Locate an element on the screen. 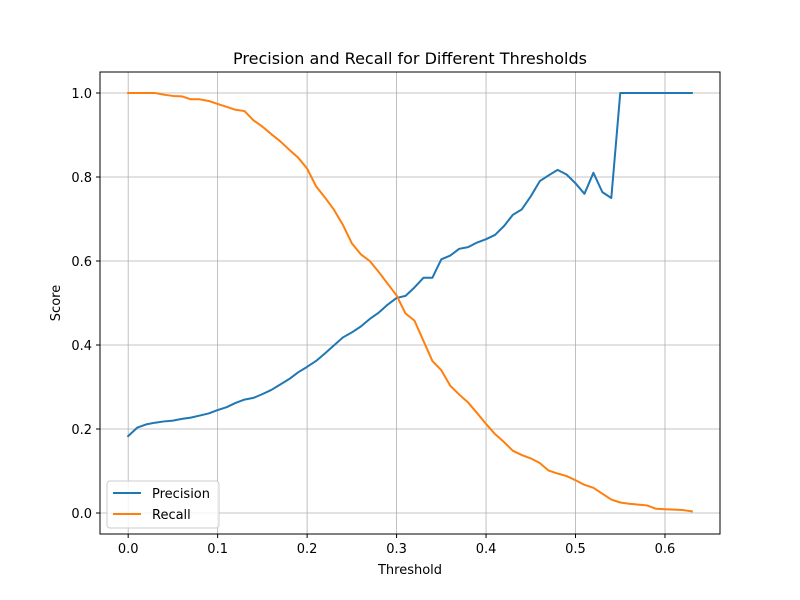  x-tick-label: 0.5 is located at coordinates (575, 549).